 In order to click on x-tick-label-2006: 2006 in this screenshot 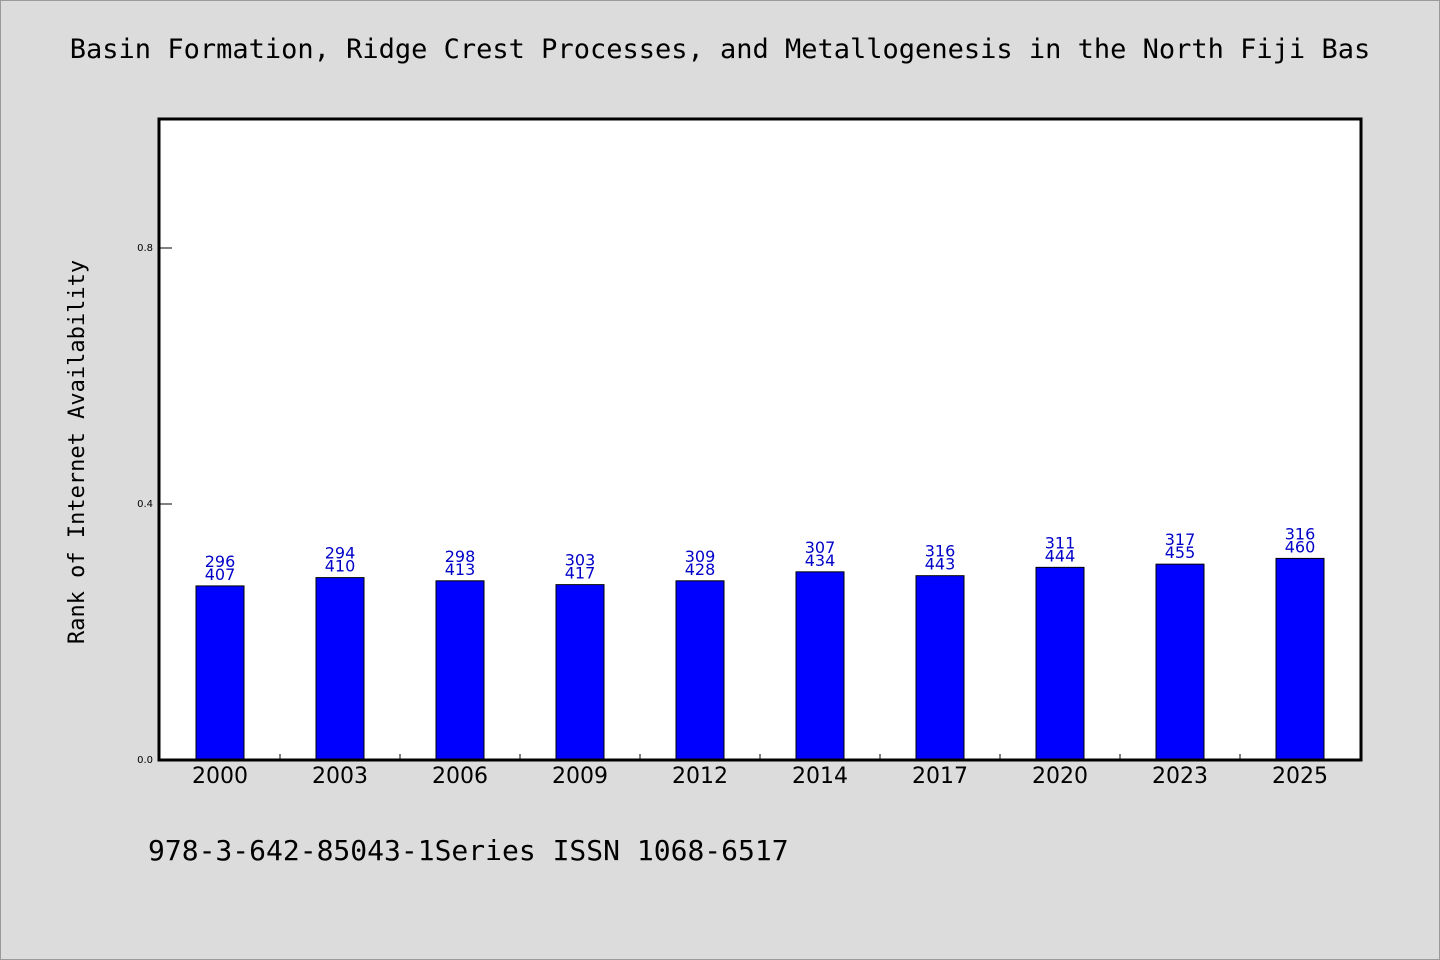, I will do `click(460, 776)`.